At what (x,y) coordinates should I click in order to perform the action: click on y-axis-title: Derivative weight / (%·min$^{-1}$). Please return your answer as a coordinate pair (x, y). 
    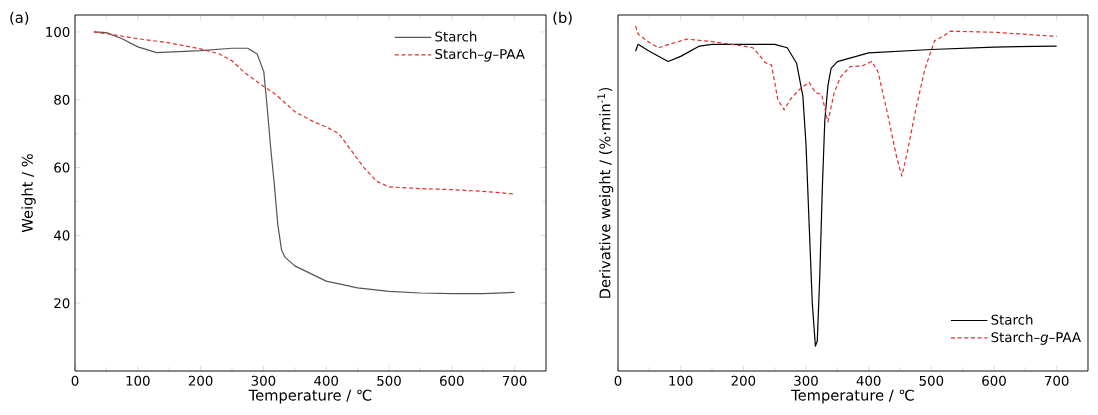
    Looking at the image, I should click on (605, 192).